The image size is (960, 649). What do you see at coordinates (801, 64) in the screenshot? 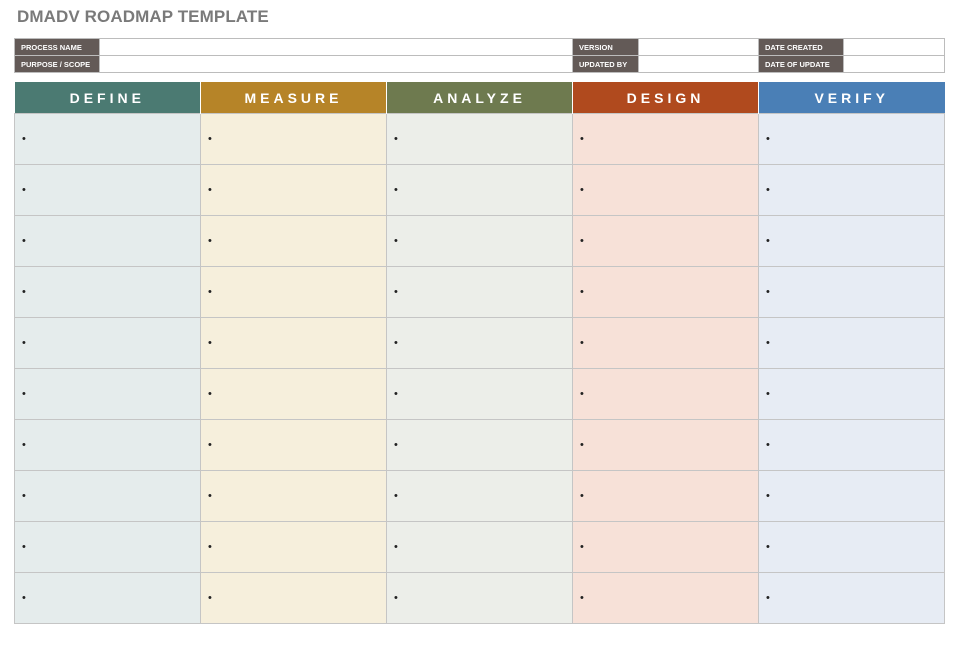
I see `date-of-update-label: DATE OF UPDATE` at bounding box center [801, 64].